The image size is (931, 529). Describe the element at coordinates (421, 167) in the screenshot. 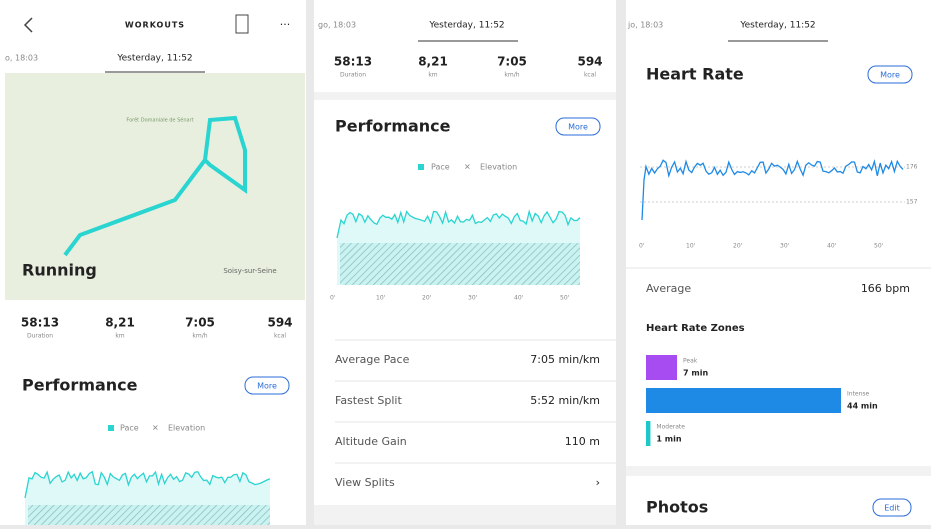

I see `legend-swatch` at that location.